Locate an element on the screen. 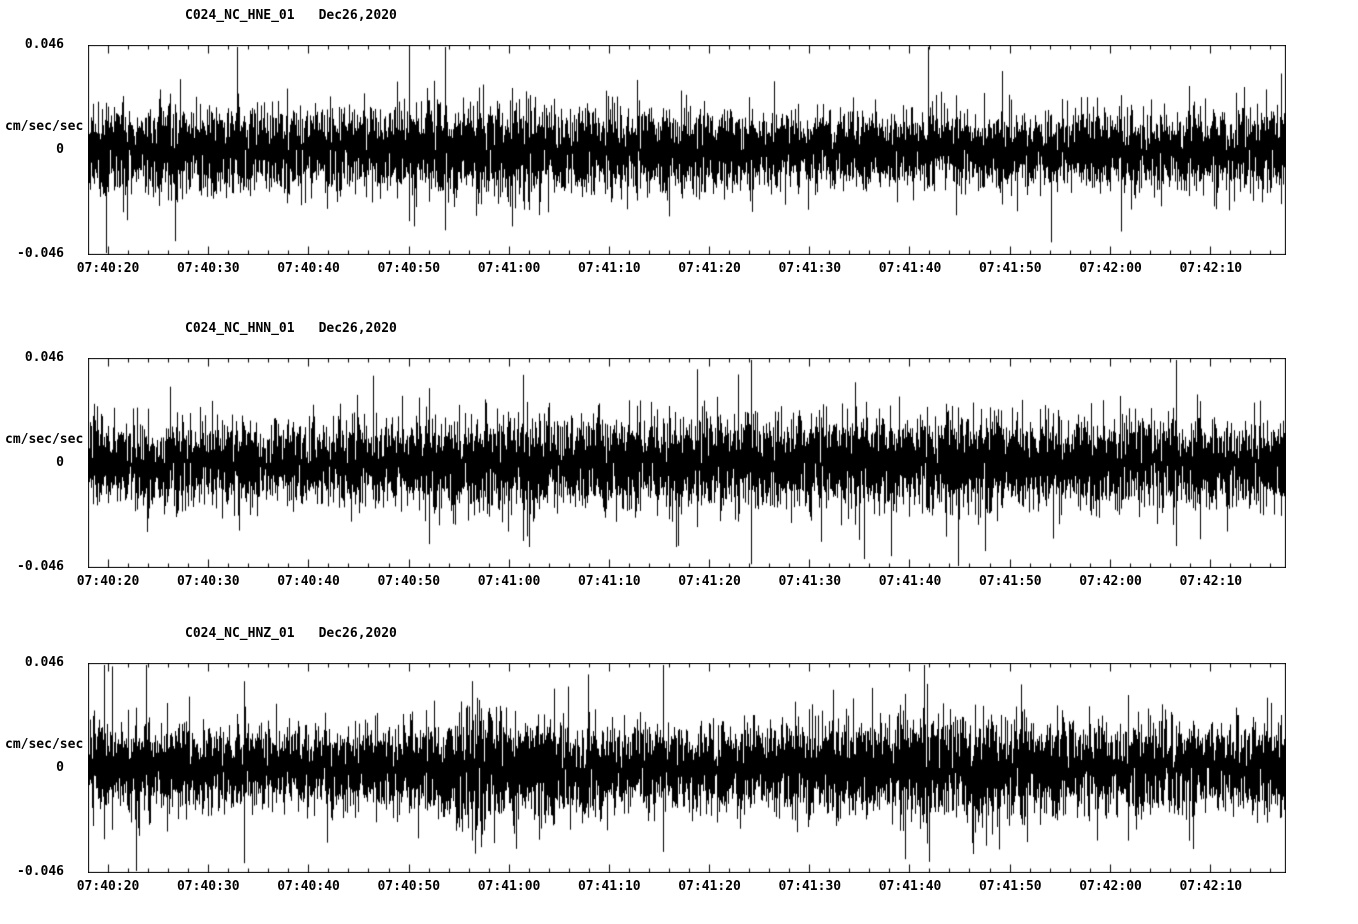 This screenshot has width=1358, height=924. trace-title: C024_NC_HNZ_01 Dec26,2020 is located at coordinates (291, 633).